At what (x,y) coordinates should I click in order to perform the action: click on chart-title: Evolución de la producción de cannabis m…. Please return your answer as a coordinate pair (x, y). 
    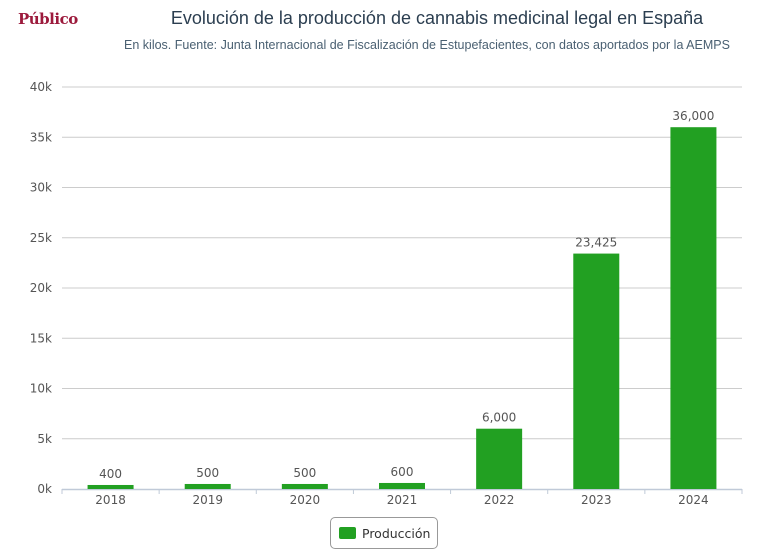
    Looking at the image, I should click on (437, 18).